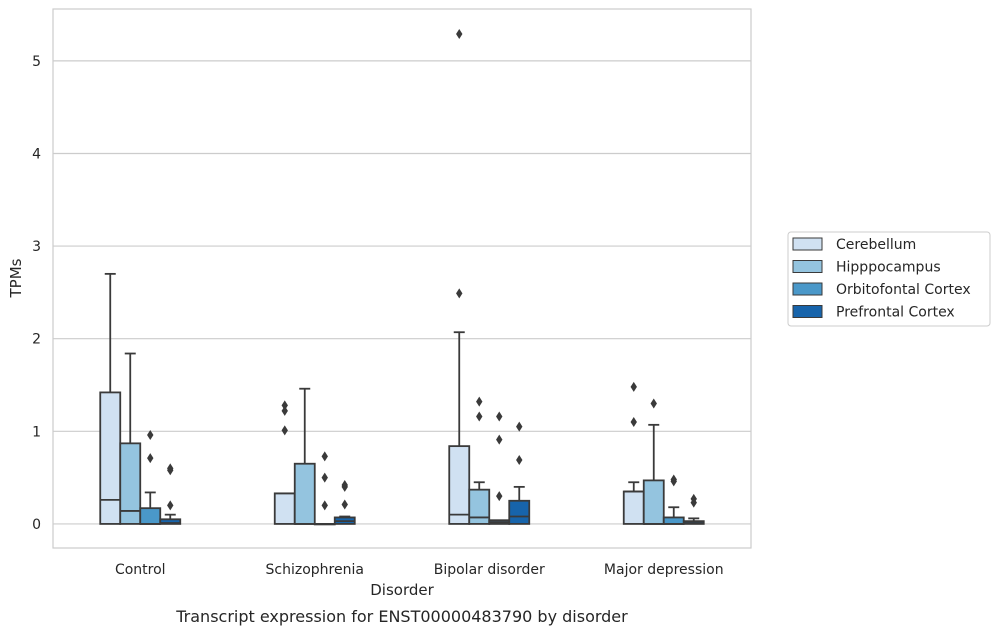 This screenshot has height=638, width=999. What do you see at coordinates (888, 268) in the screenshot?
I see `legend-label: Hipppocampus` at bounding box center [888, 268].